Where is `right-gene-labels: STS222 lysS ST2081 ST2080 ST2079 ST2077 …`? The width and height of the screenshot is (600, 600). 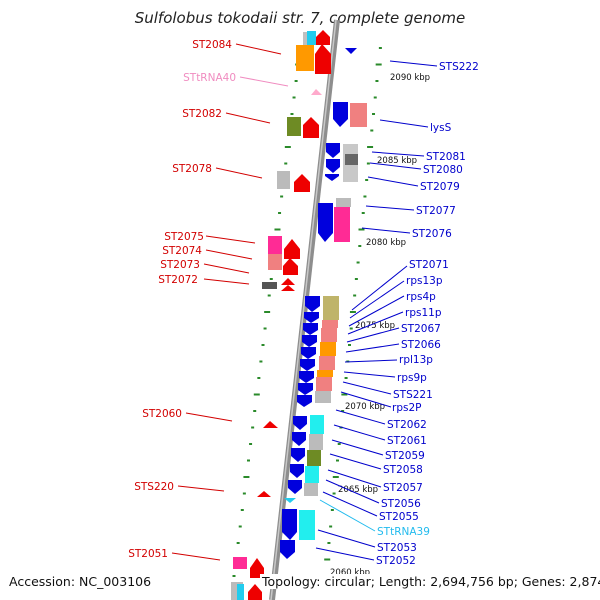
right-gene-labels: STS222 lysS ST2081 ST2080 ST2079 ST2077 … is located at coordinates (427, 314).